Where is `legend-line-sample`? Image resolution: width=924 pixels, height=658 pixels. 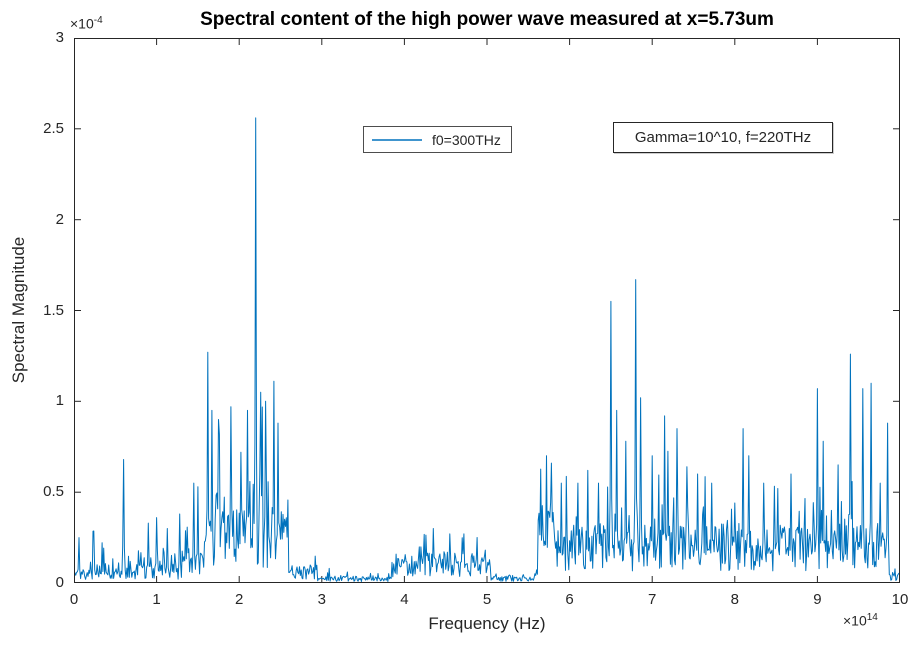 legend-line-sample is located at coordinates (397, 139).